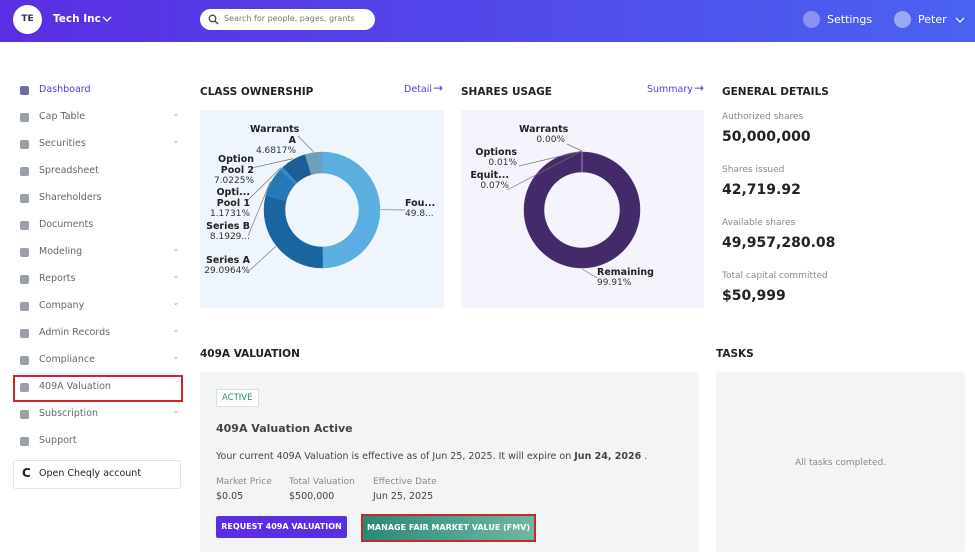  I want to click on search-placeholder: Search for people, pages, grants, so click(289, 18).